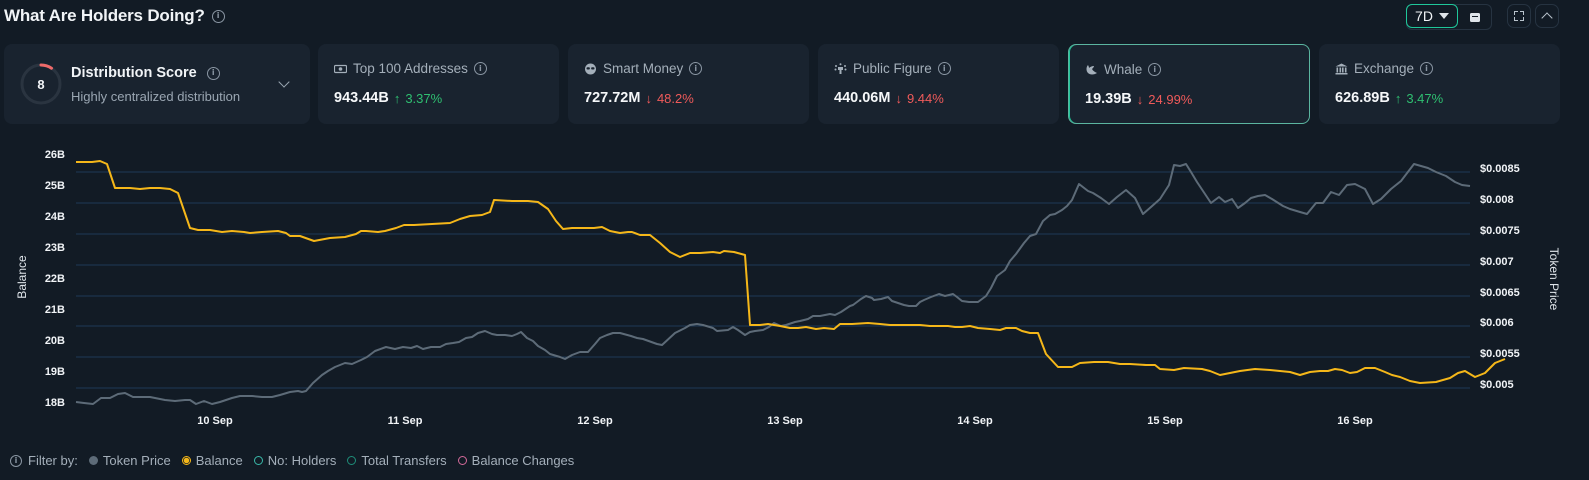 The height and width of the screenshot is (480, 1589). I want to click on time-range-value: 7D, so click(1424, 16).